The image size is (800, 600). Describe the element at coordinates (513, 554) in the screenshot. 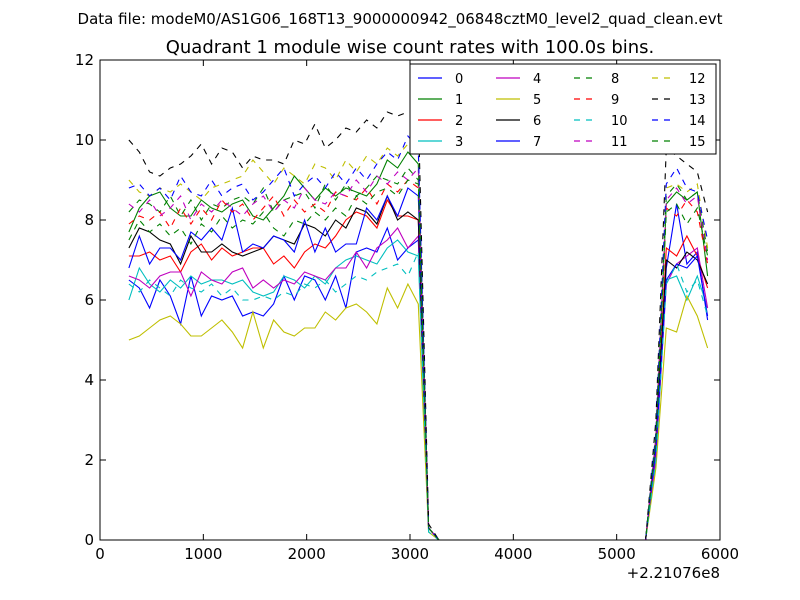

I see `x-tick-label: 4000` at that location.